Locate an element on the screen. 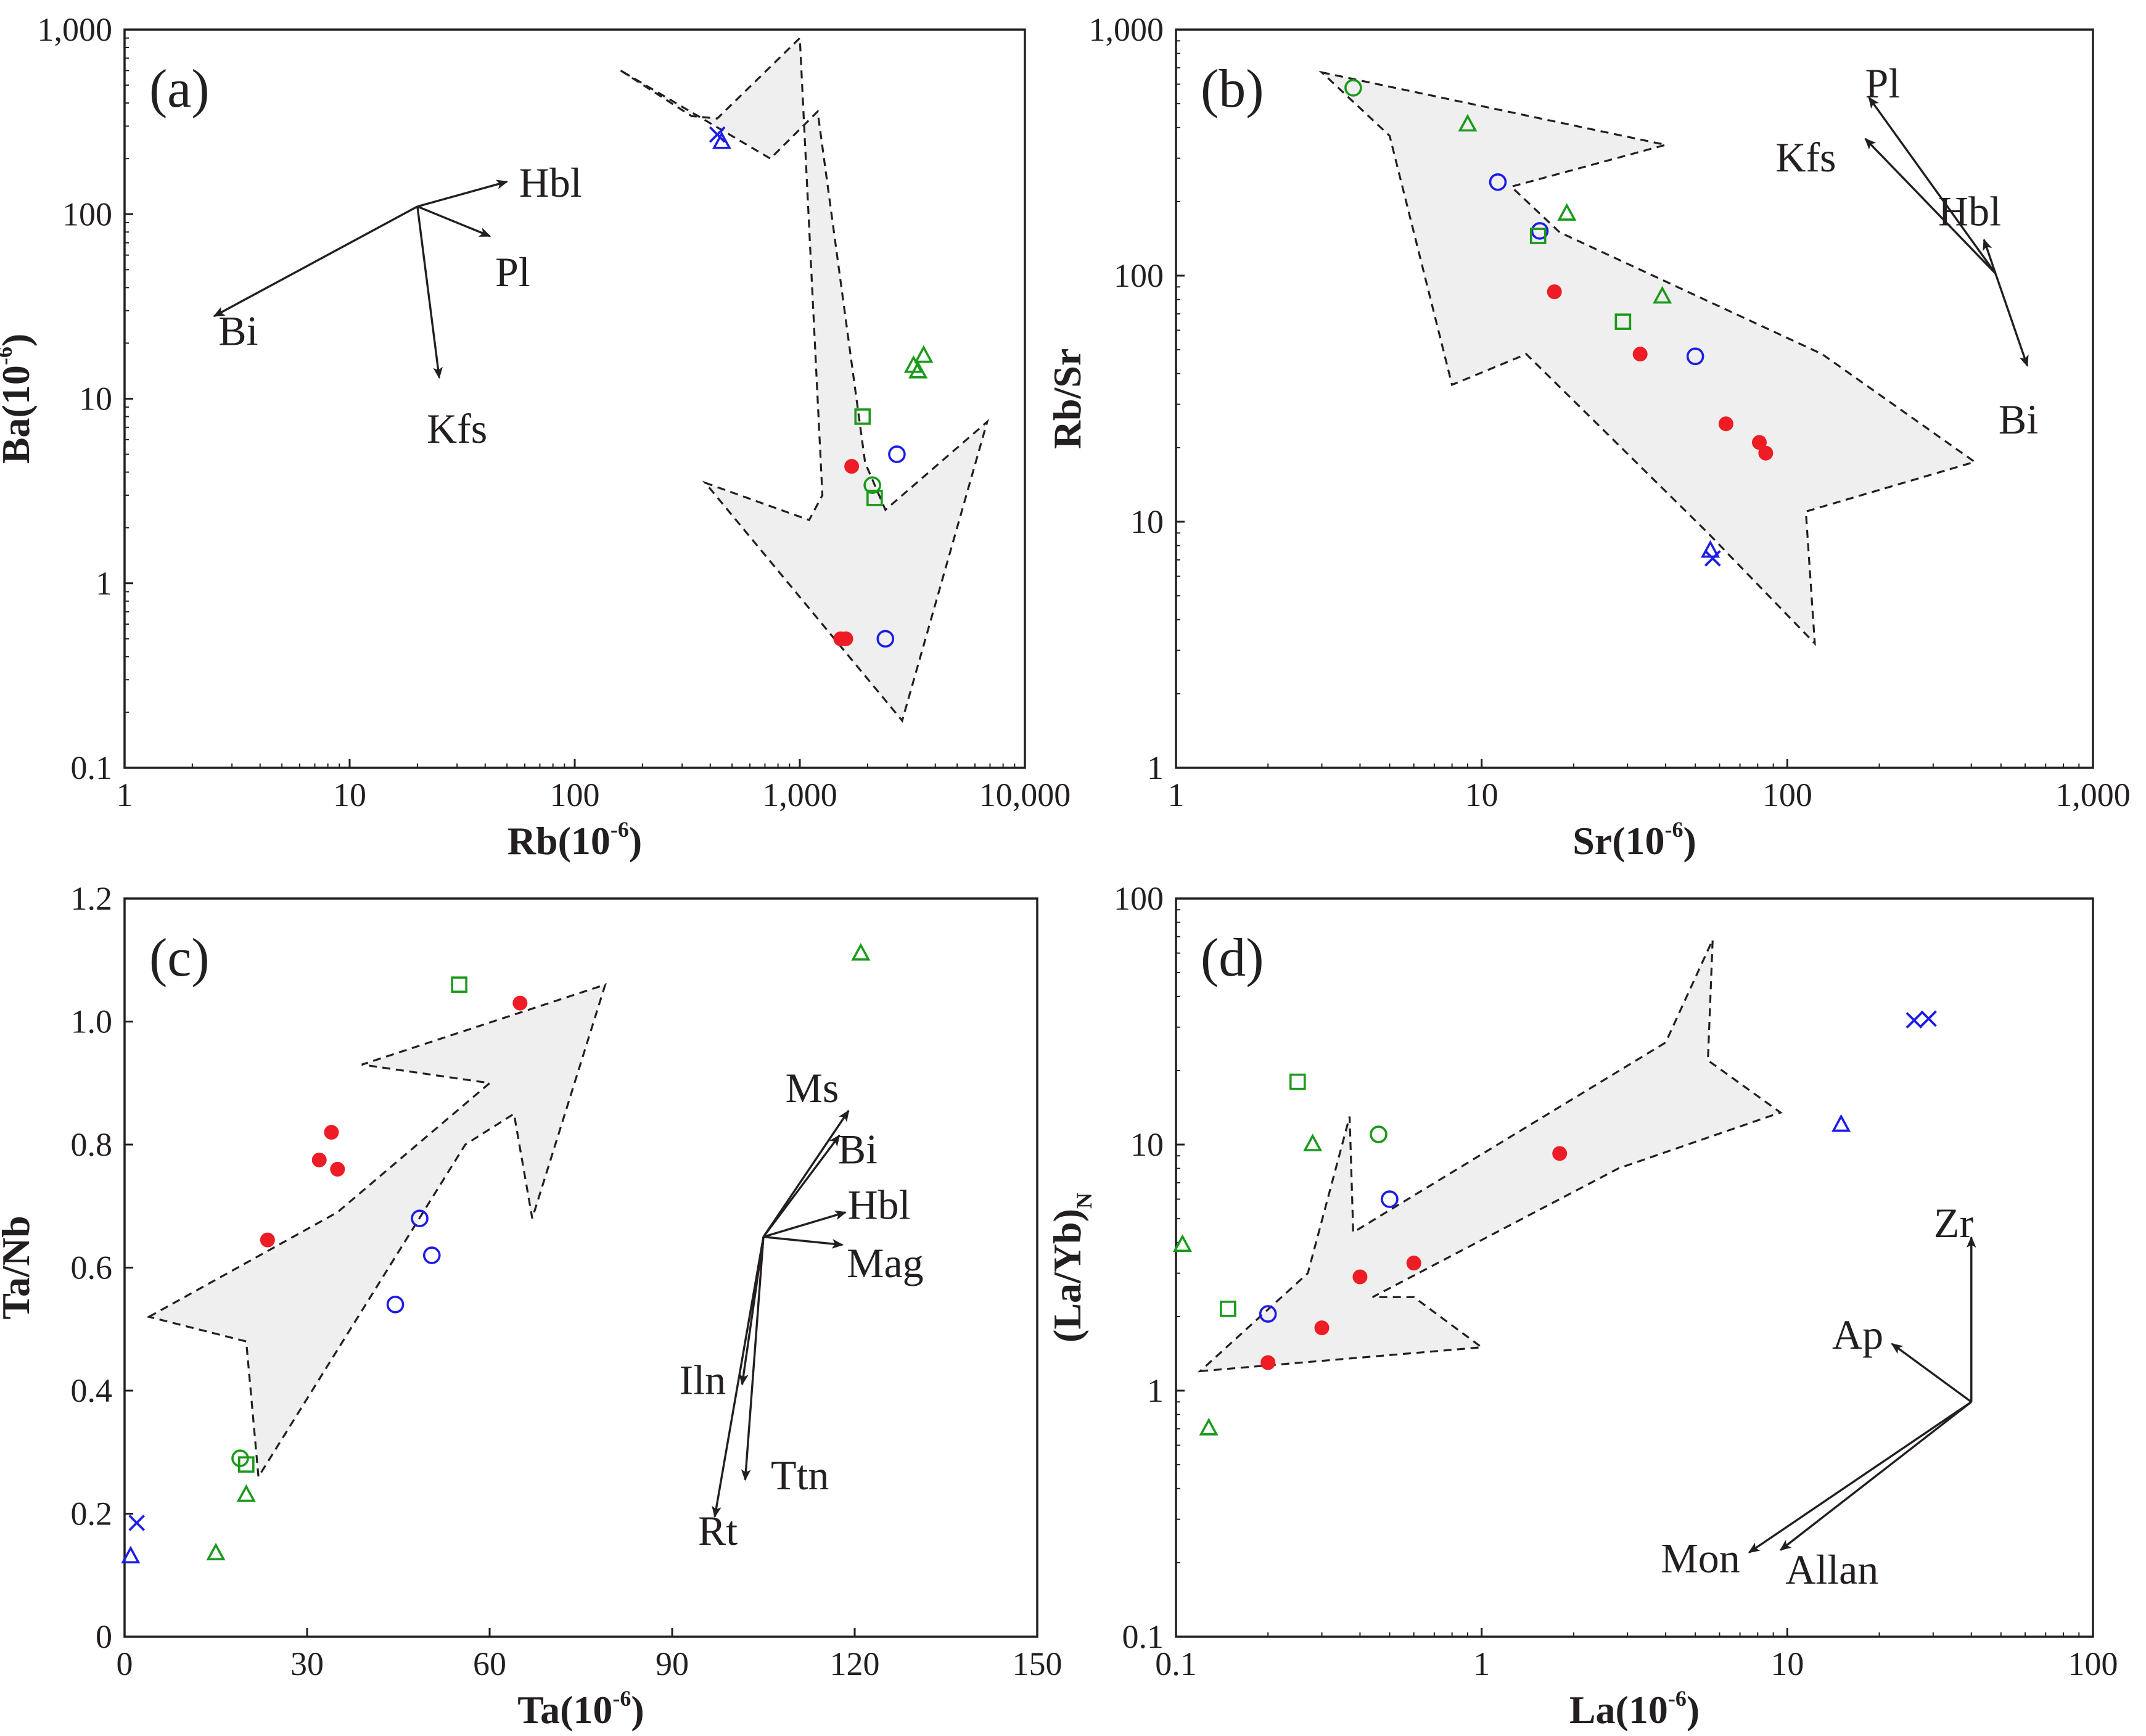 The height and width of the screenshot is (1736, 2146). y-axis-label-d: (La/Yb)N is located at coordinates (1071, 1268).